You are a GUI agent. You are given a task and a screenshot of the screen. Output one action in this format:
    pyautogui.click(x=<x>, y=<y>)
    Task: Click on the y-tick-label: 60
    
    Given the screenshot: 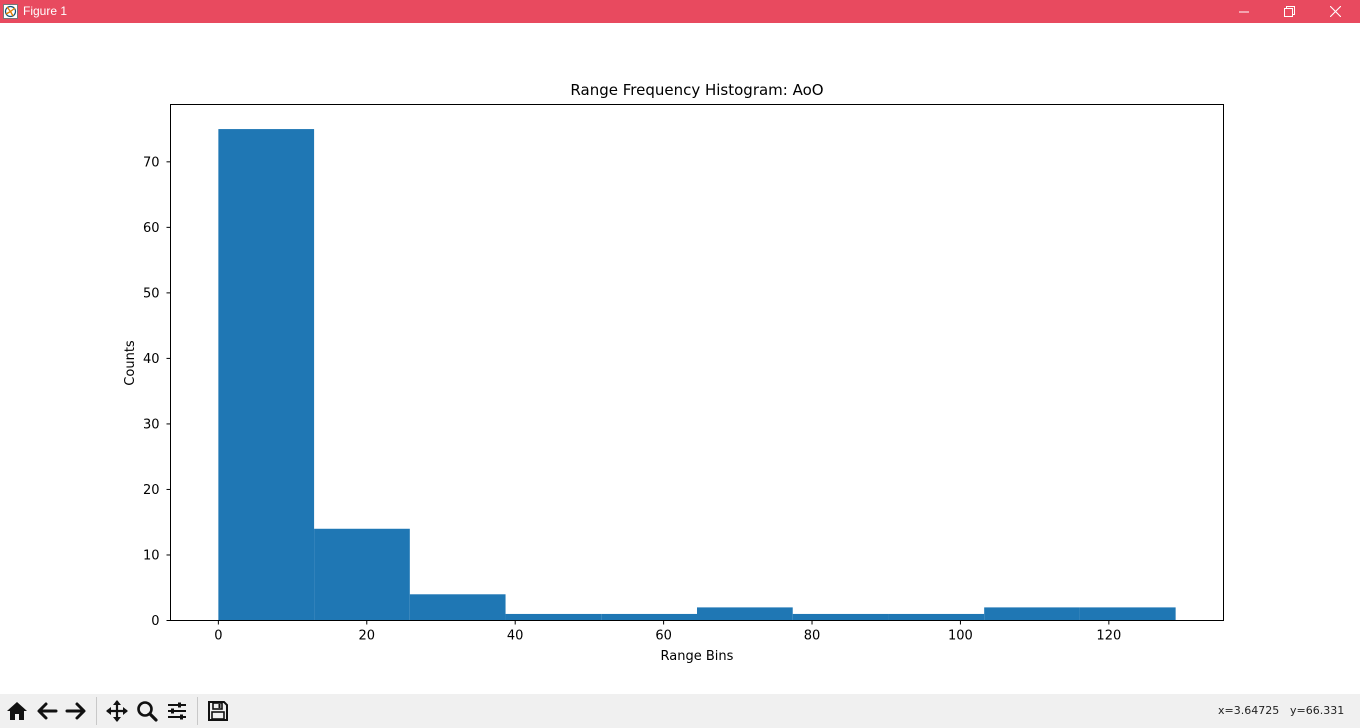 What is the action you would take?
    pyautogui.click(x=151, y=228)
    